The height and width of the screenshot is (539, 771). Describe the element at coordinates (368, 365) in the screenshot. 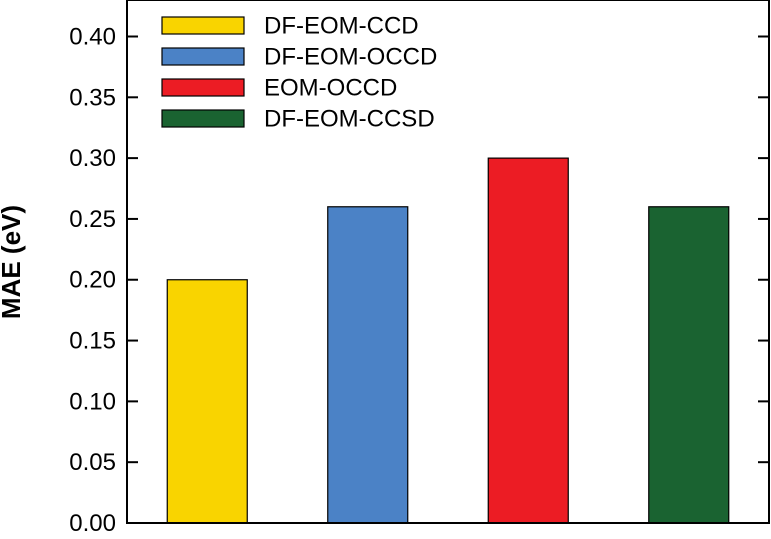

I see `bar-df-eom-occd` at that location.